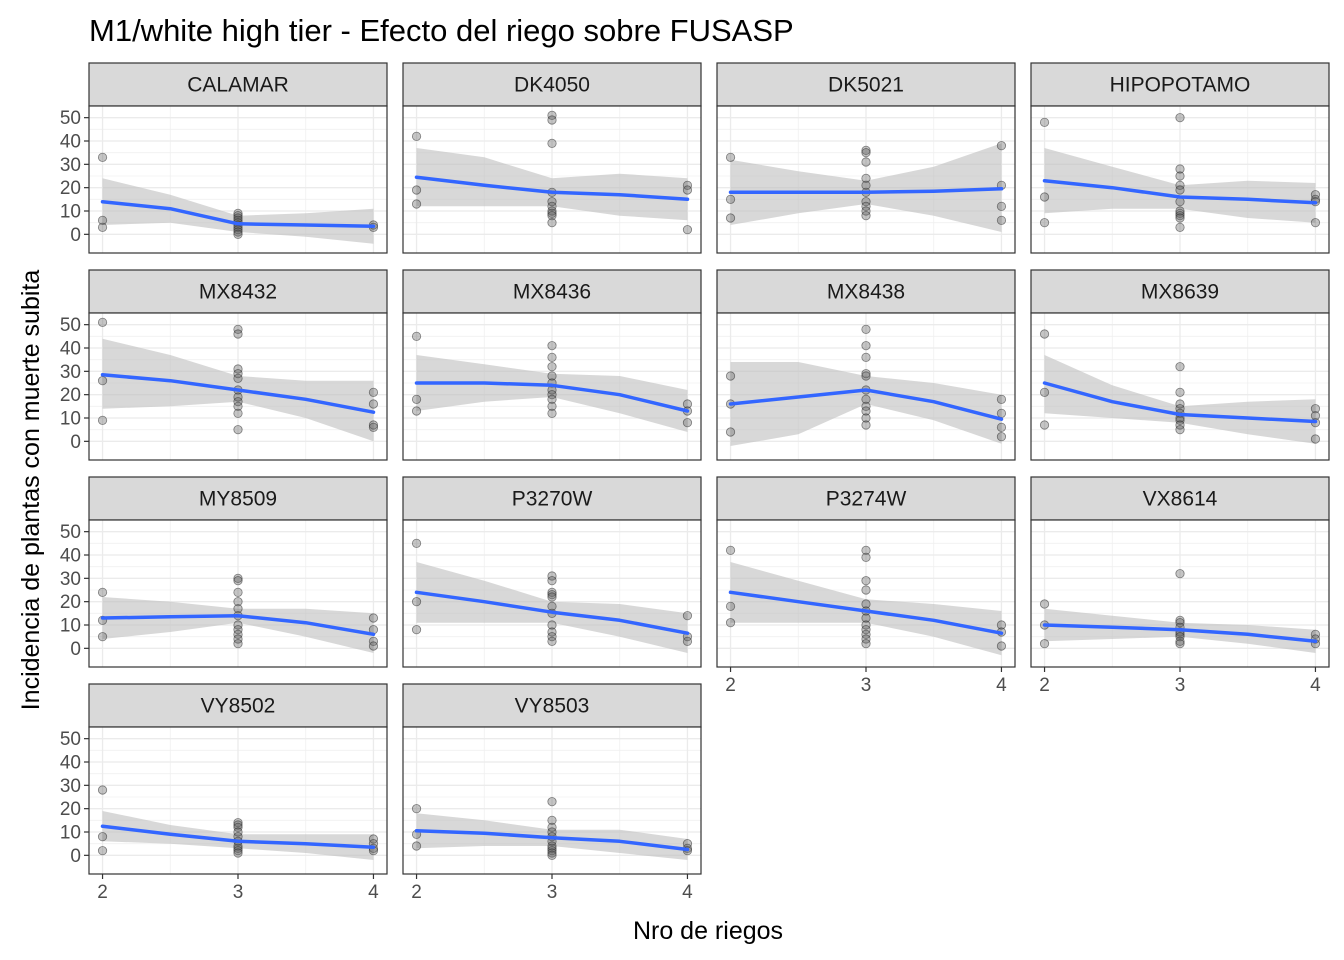 Image resolution: width=1344 pixels, height=960 pixels. What do you see at coordinates (866, 292) in the screenshot?
I see `strip-label: MX8438` at bounding box center [866, 292].